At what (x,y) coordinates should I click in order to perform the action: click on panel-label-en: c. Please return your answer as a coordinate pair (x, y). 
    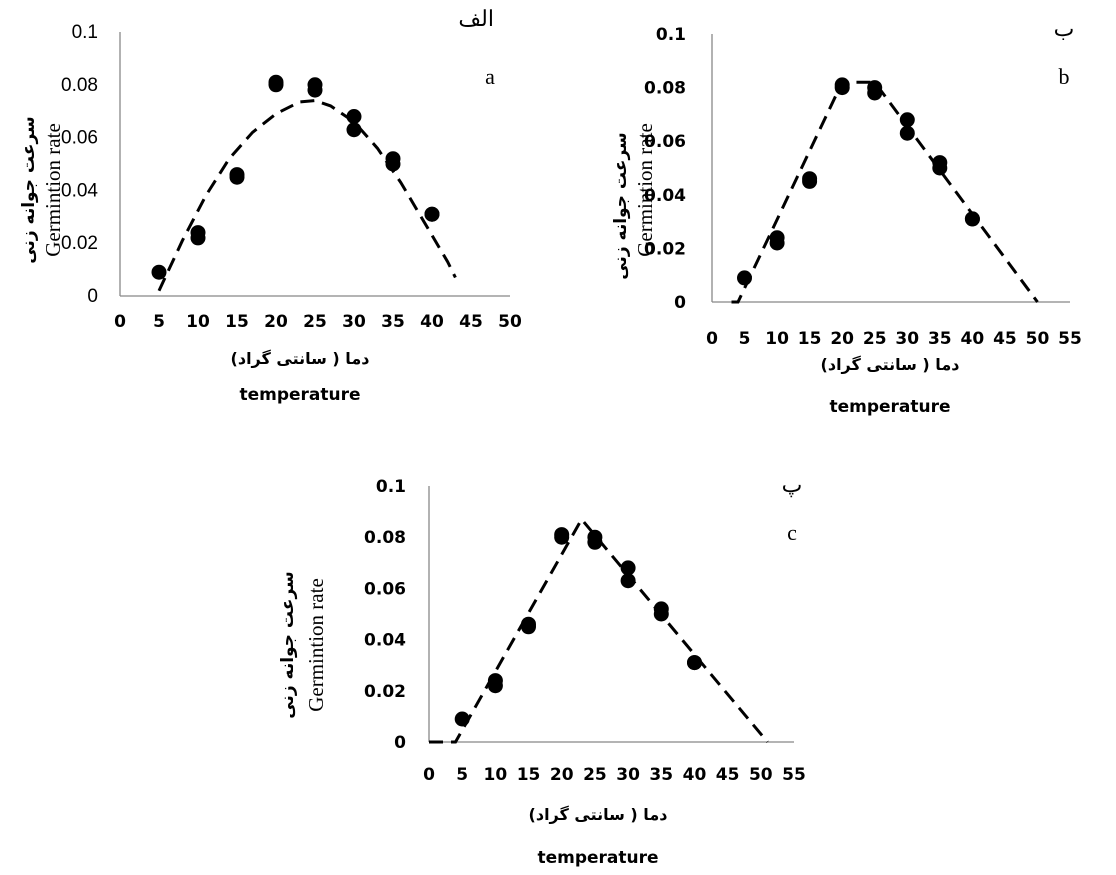
    Looking at the image, I should click on (792, 532).